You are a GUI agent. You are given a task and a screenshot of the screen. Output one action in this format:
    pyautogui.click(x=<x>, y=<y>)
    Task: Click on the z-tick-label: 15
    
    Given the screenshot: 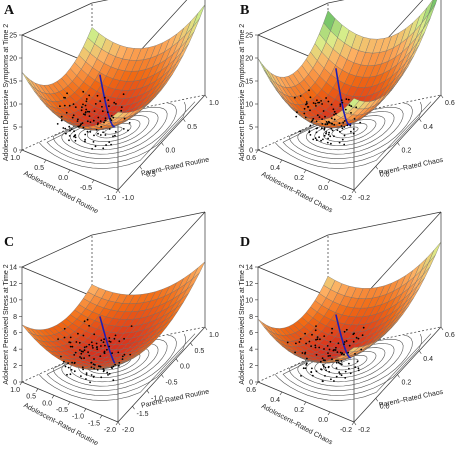 What is the action you would take?
    pyautogui.click(x=249, y=82)
    